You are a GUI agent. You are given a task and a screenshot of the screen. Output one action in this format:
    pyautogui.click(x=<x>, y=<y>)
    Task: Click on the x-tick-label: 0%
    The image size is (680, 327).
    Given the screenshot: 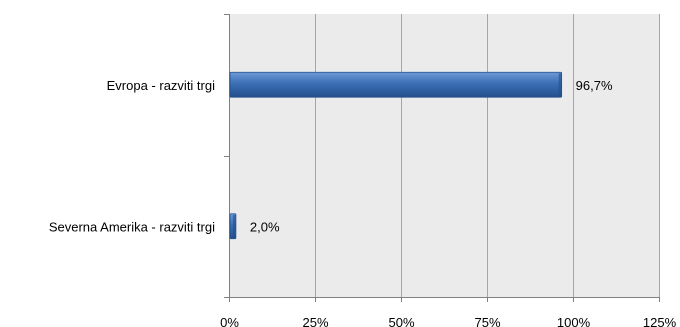 What is the action you would take?
    pyautogui.click(x=229, y=321)
    